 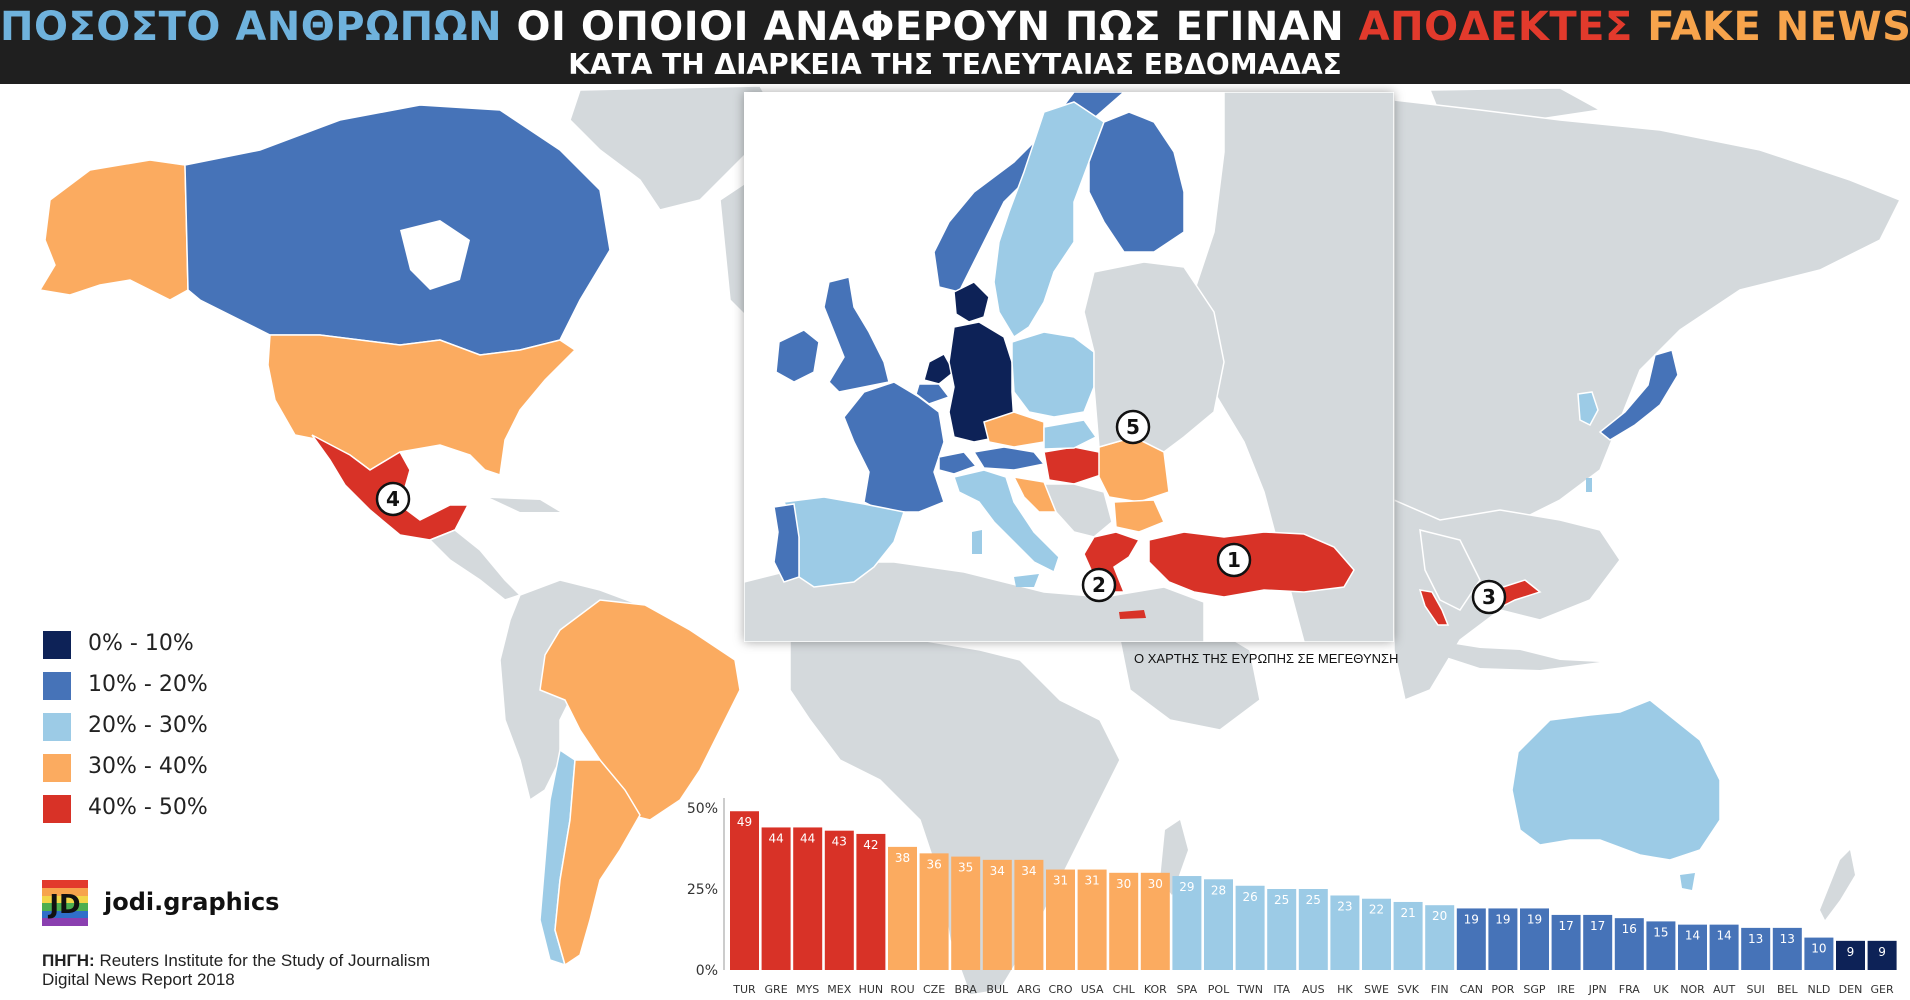 I want to click on inset-italy, so click(x=1006, y=521).